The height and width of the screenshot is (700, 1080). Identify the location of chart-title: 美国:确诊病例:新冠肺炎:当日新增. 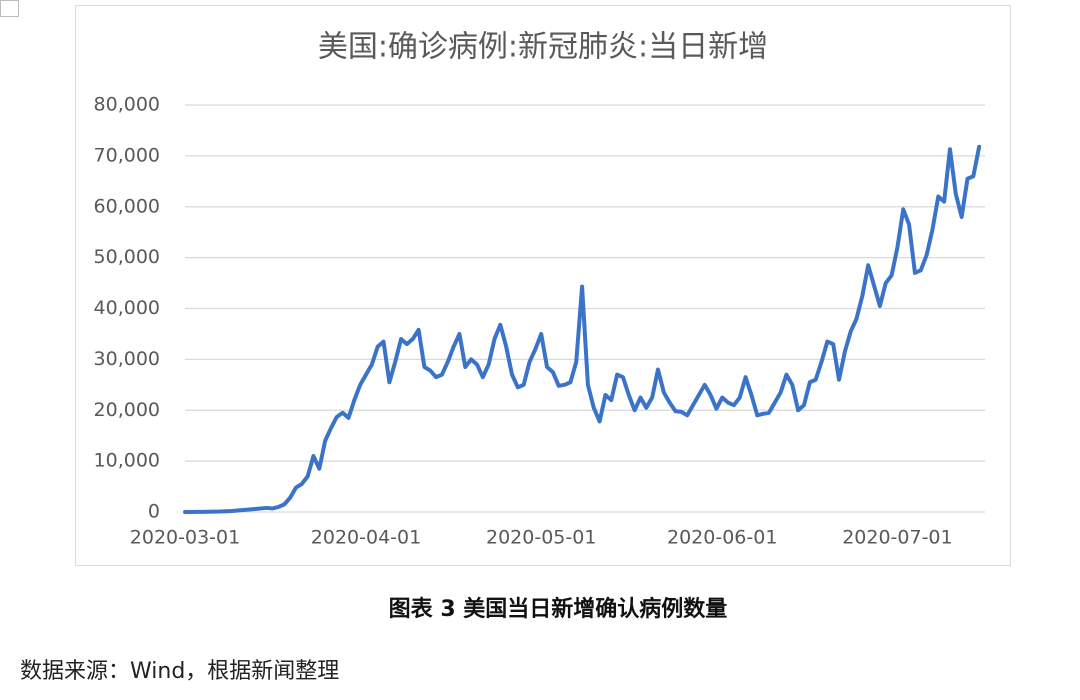
(543, 47).